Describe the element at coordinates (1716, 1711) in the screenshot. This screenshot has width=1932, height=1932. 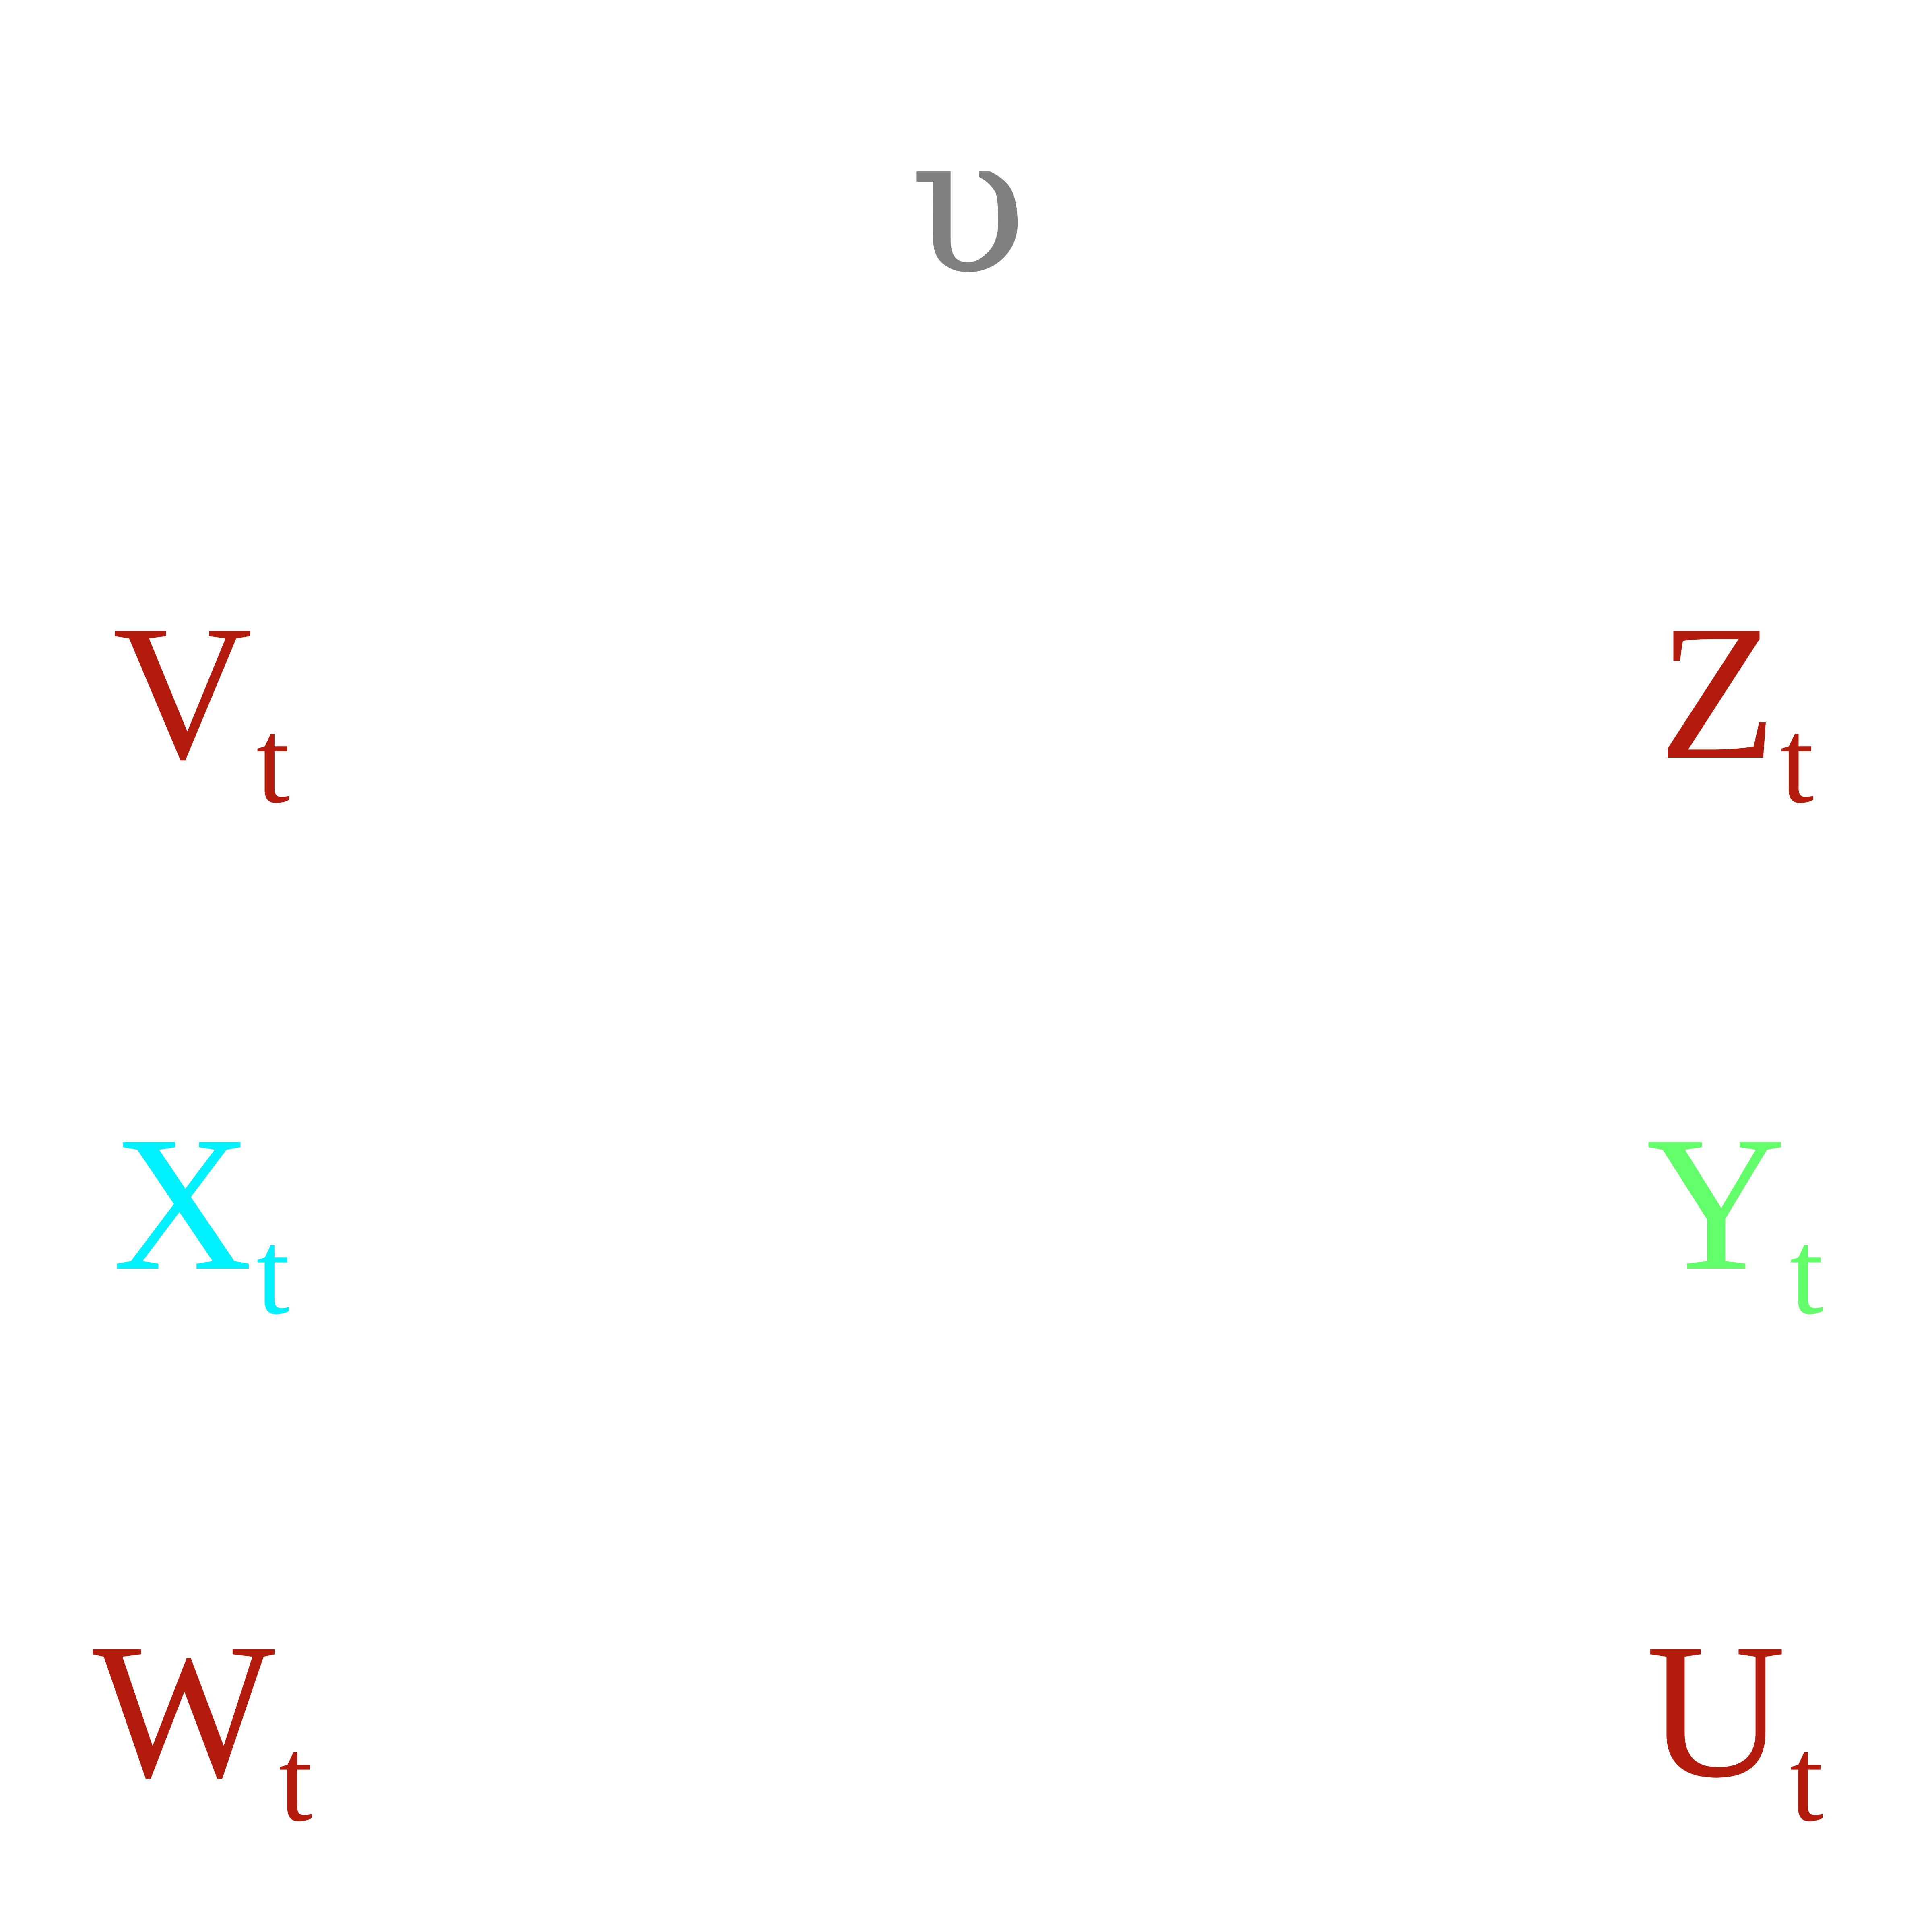
I see `node-u-letter: U` at that location.